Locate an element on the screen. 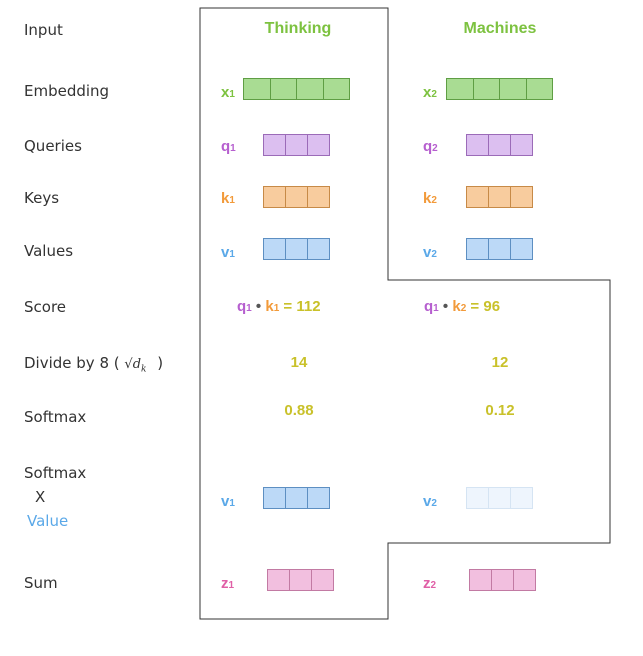 This screenshot has width=643, height=656. word-thinking: Thinking is located at coordinates (298, 28).